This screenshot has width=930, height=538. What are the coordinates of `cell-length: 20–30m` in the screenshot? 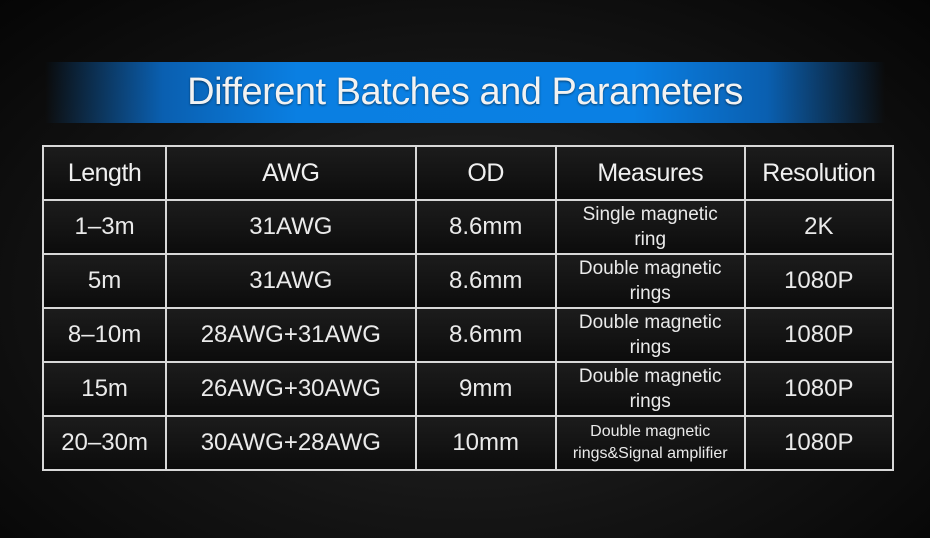 It's located at (104, 443).